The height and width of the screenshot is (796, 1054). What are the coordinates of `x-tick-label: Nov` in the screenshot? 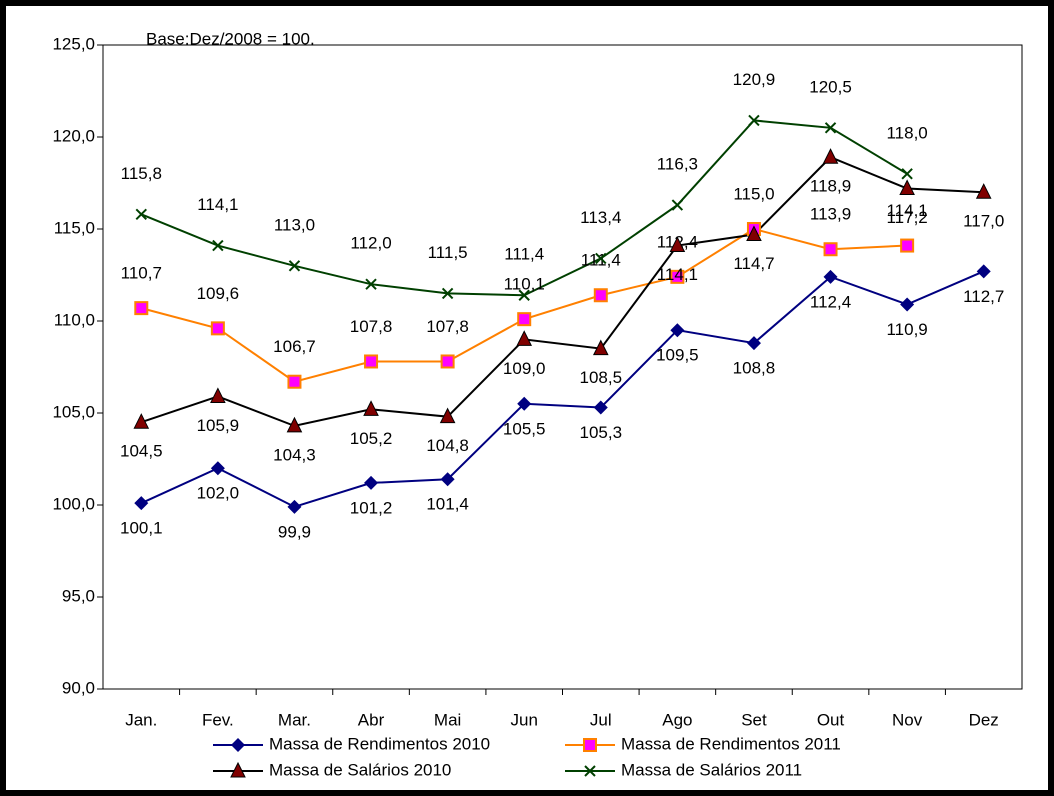 It's located at (907, 719).